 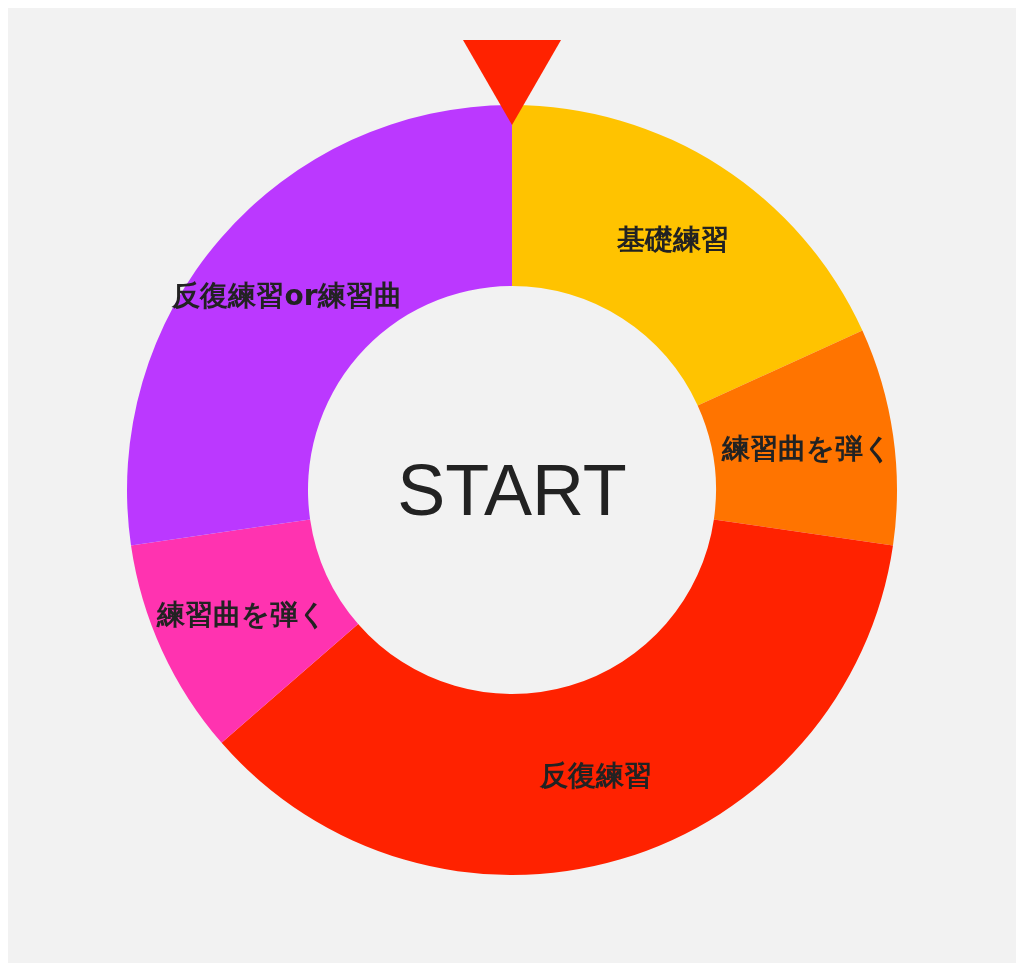 What do you see at coordinates (512, 490) in the screenshot?
I see `text: START` at bounding box center [512, 490].